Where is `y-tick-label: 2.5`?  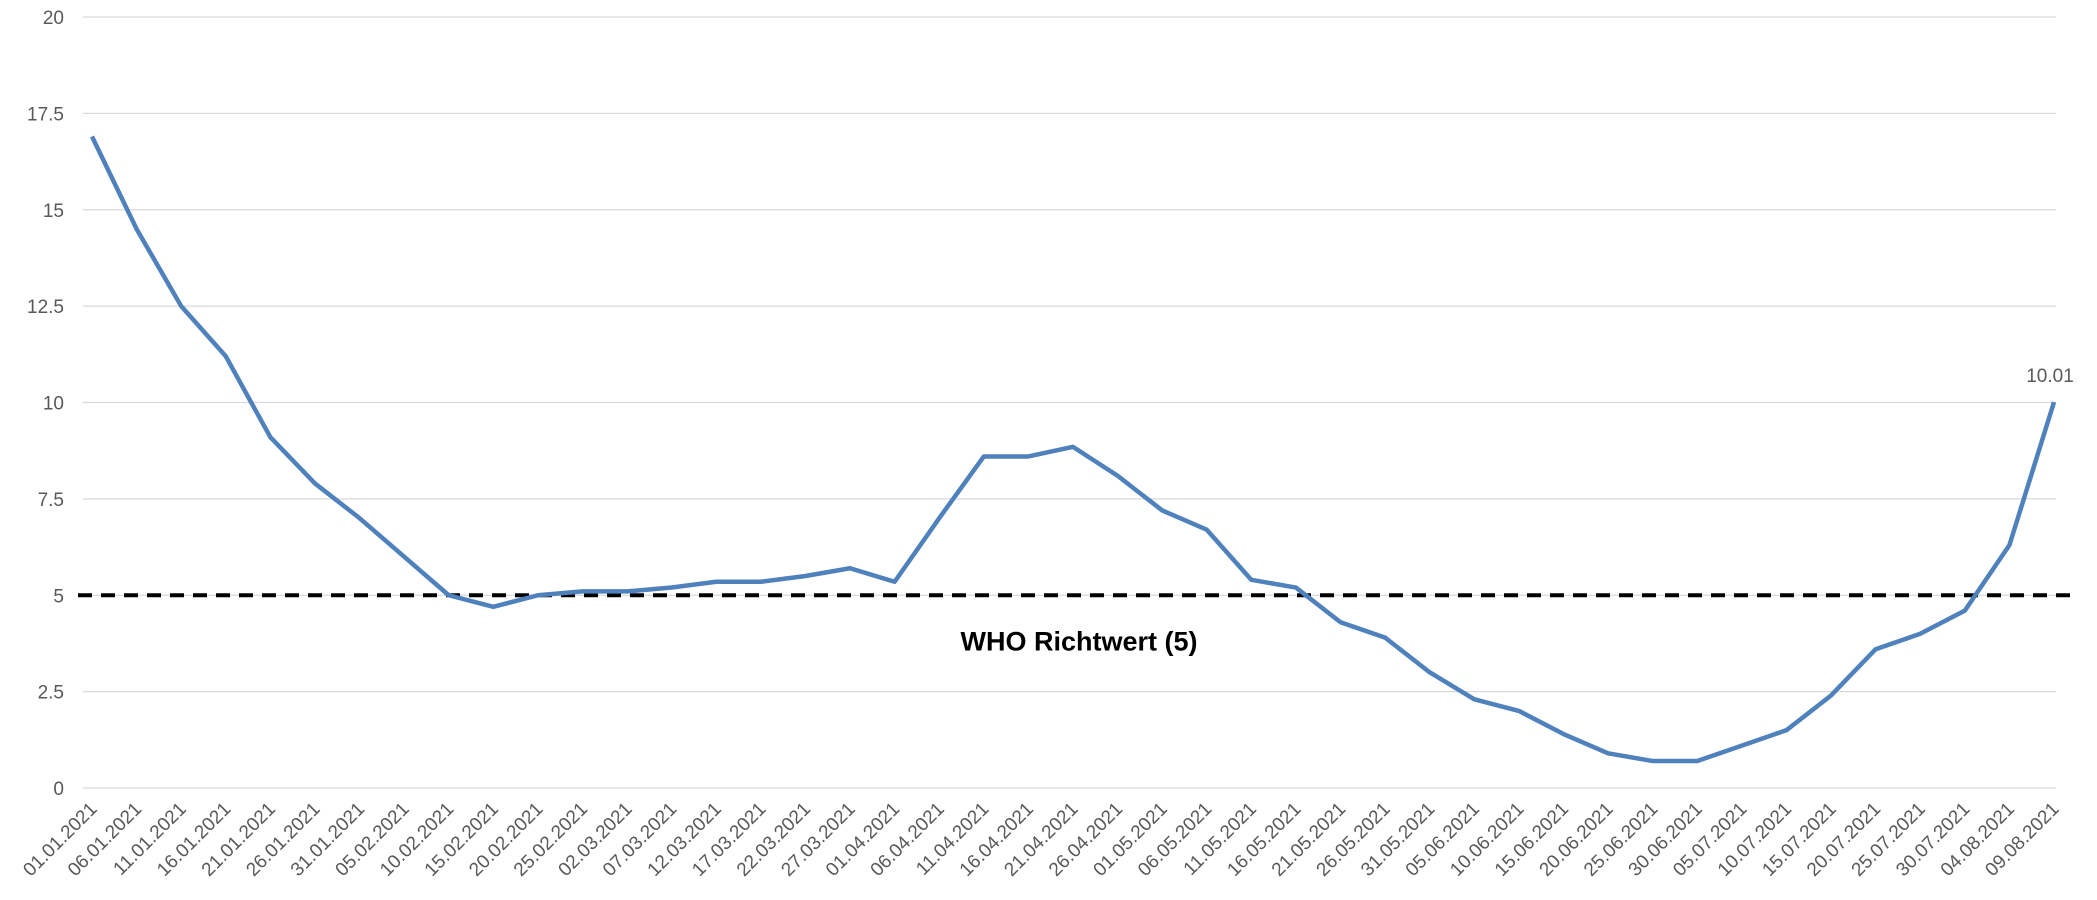
y-tick-label: 2.5 is located at coordinates (51, 693).